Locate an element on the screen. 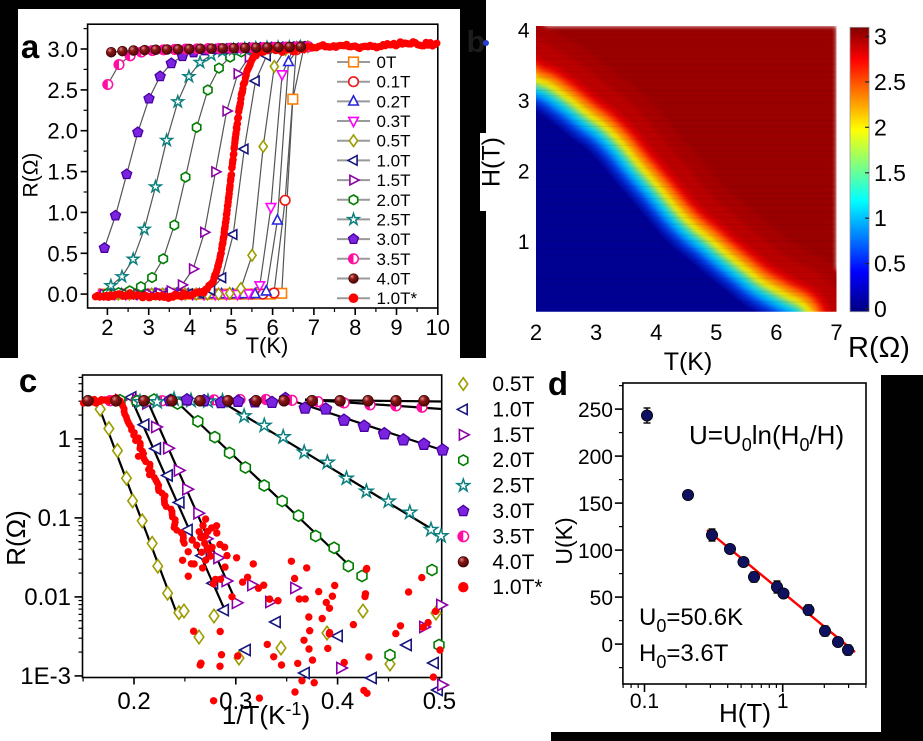 This screenshot has width=923, height=741. svg-text: 0.2T is located at coordinates (394, 101).